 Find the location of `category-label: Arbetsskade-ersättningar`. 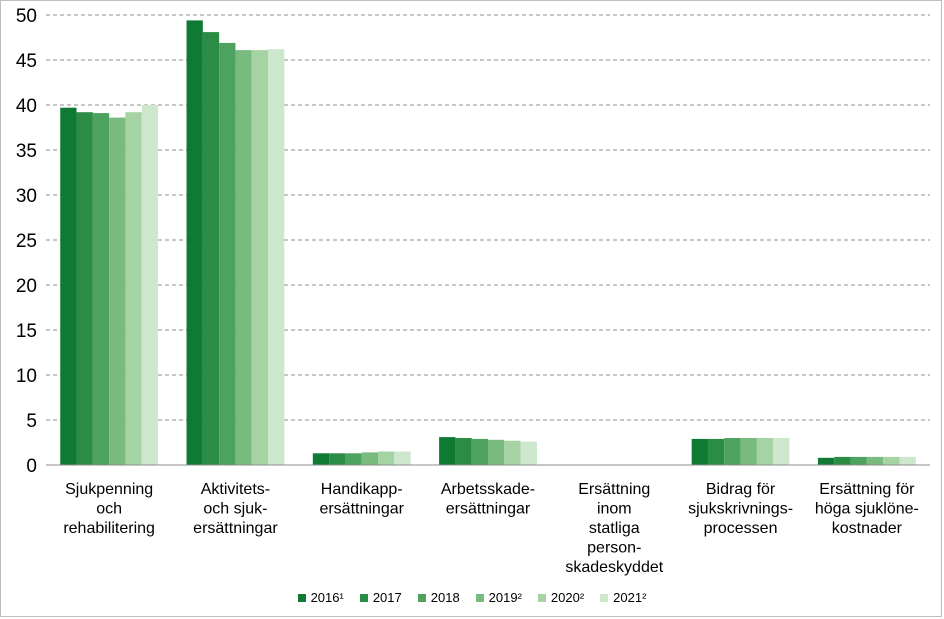

category-label: Arbetsskade-ersättningar is located at coordinates (488, 499).